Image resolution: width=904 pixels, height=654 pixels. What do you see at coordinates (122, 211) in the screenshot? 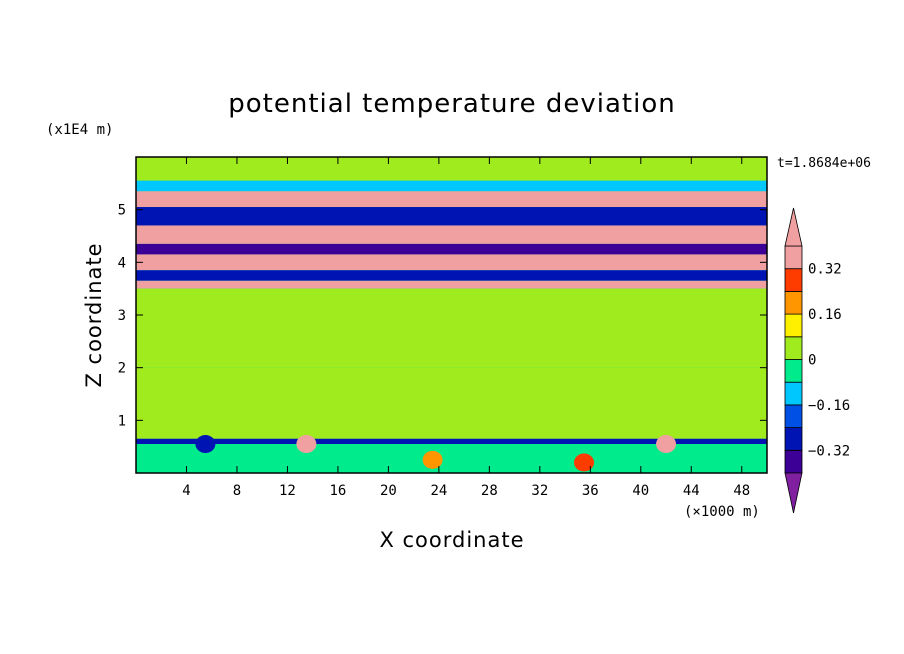
I see `y-tick-label: 5` at bounding box center [122, 211].